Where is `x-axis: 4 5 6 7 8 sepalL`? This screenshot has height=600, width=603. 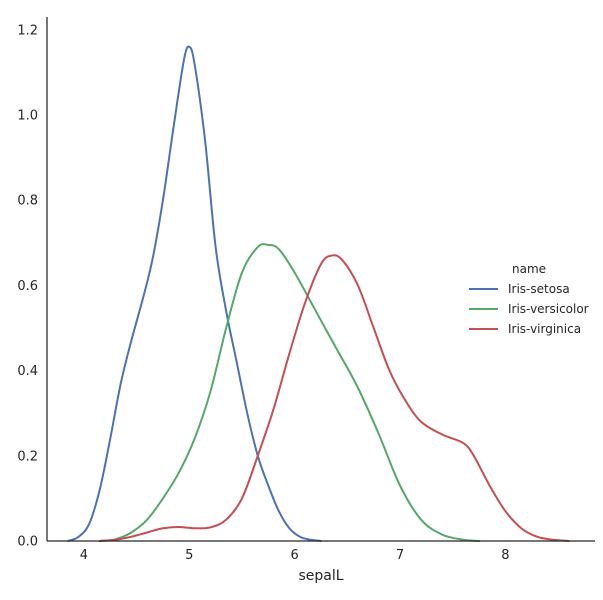 x-axis: 4 5 6 7 8 sepalL is located at coordinates (321, 562).